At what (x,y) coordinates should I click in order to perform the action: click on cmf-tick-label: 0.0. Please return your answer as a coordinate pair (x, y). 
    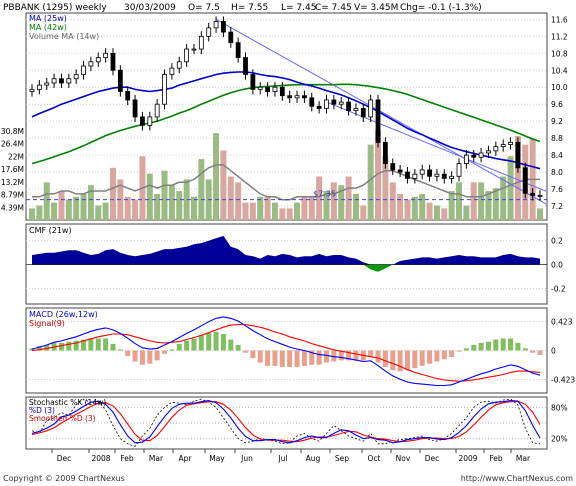
    Looking at the image, I should click on (557, 265).